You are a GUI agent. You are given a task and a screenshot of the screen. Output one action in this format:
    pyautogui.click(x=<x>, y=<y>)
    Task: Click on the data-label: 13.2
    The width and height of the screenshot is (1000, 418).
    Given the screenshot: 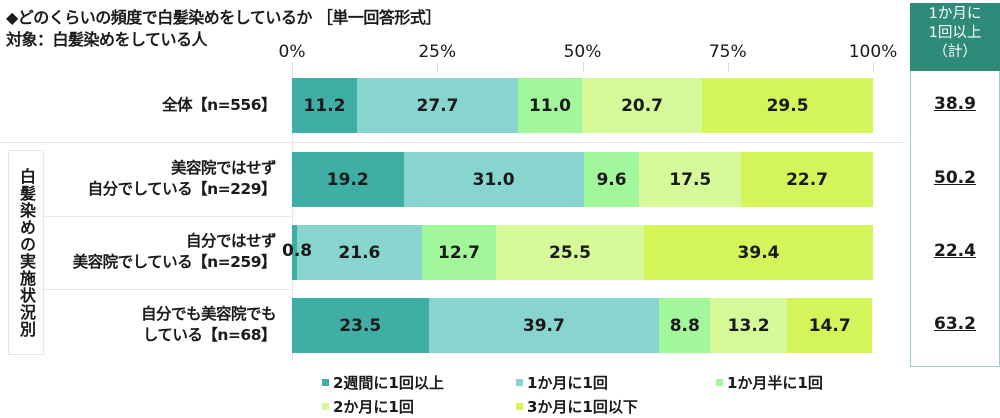 What is the action you would take?
    pyautogui.click(x=748, y=325)
    